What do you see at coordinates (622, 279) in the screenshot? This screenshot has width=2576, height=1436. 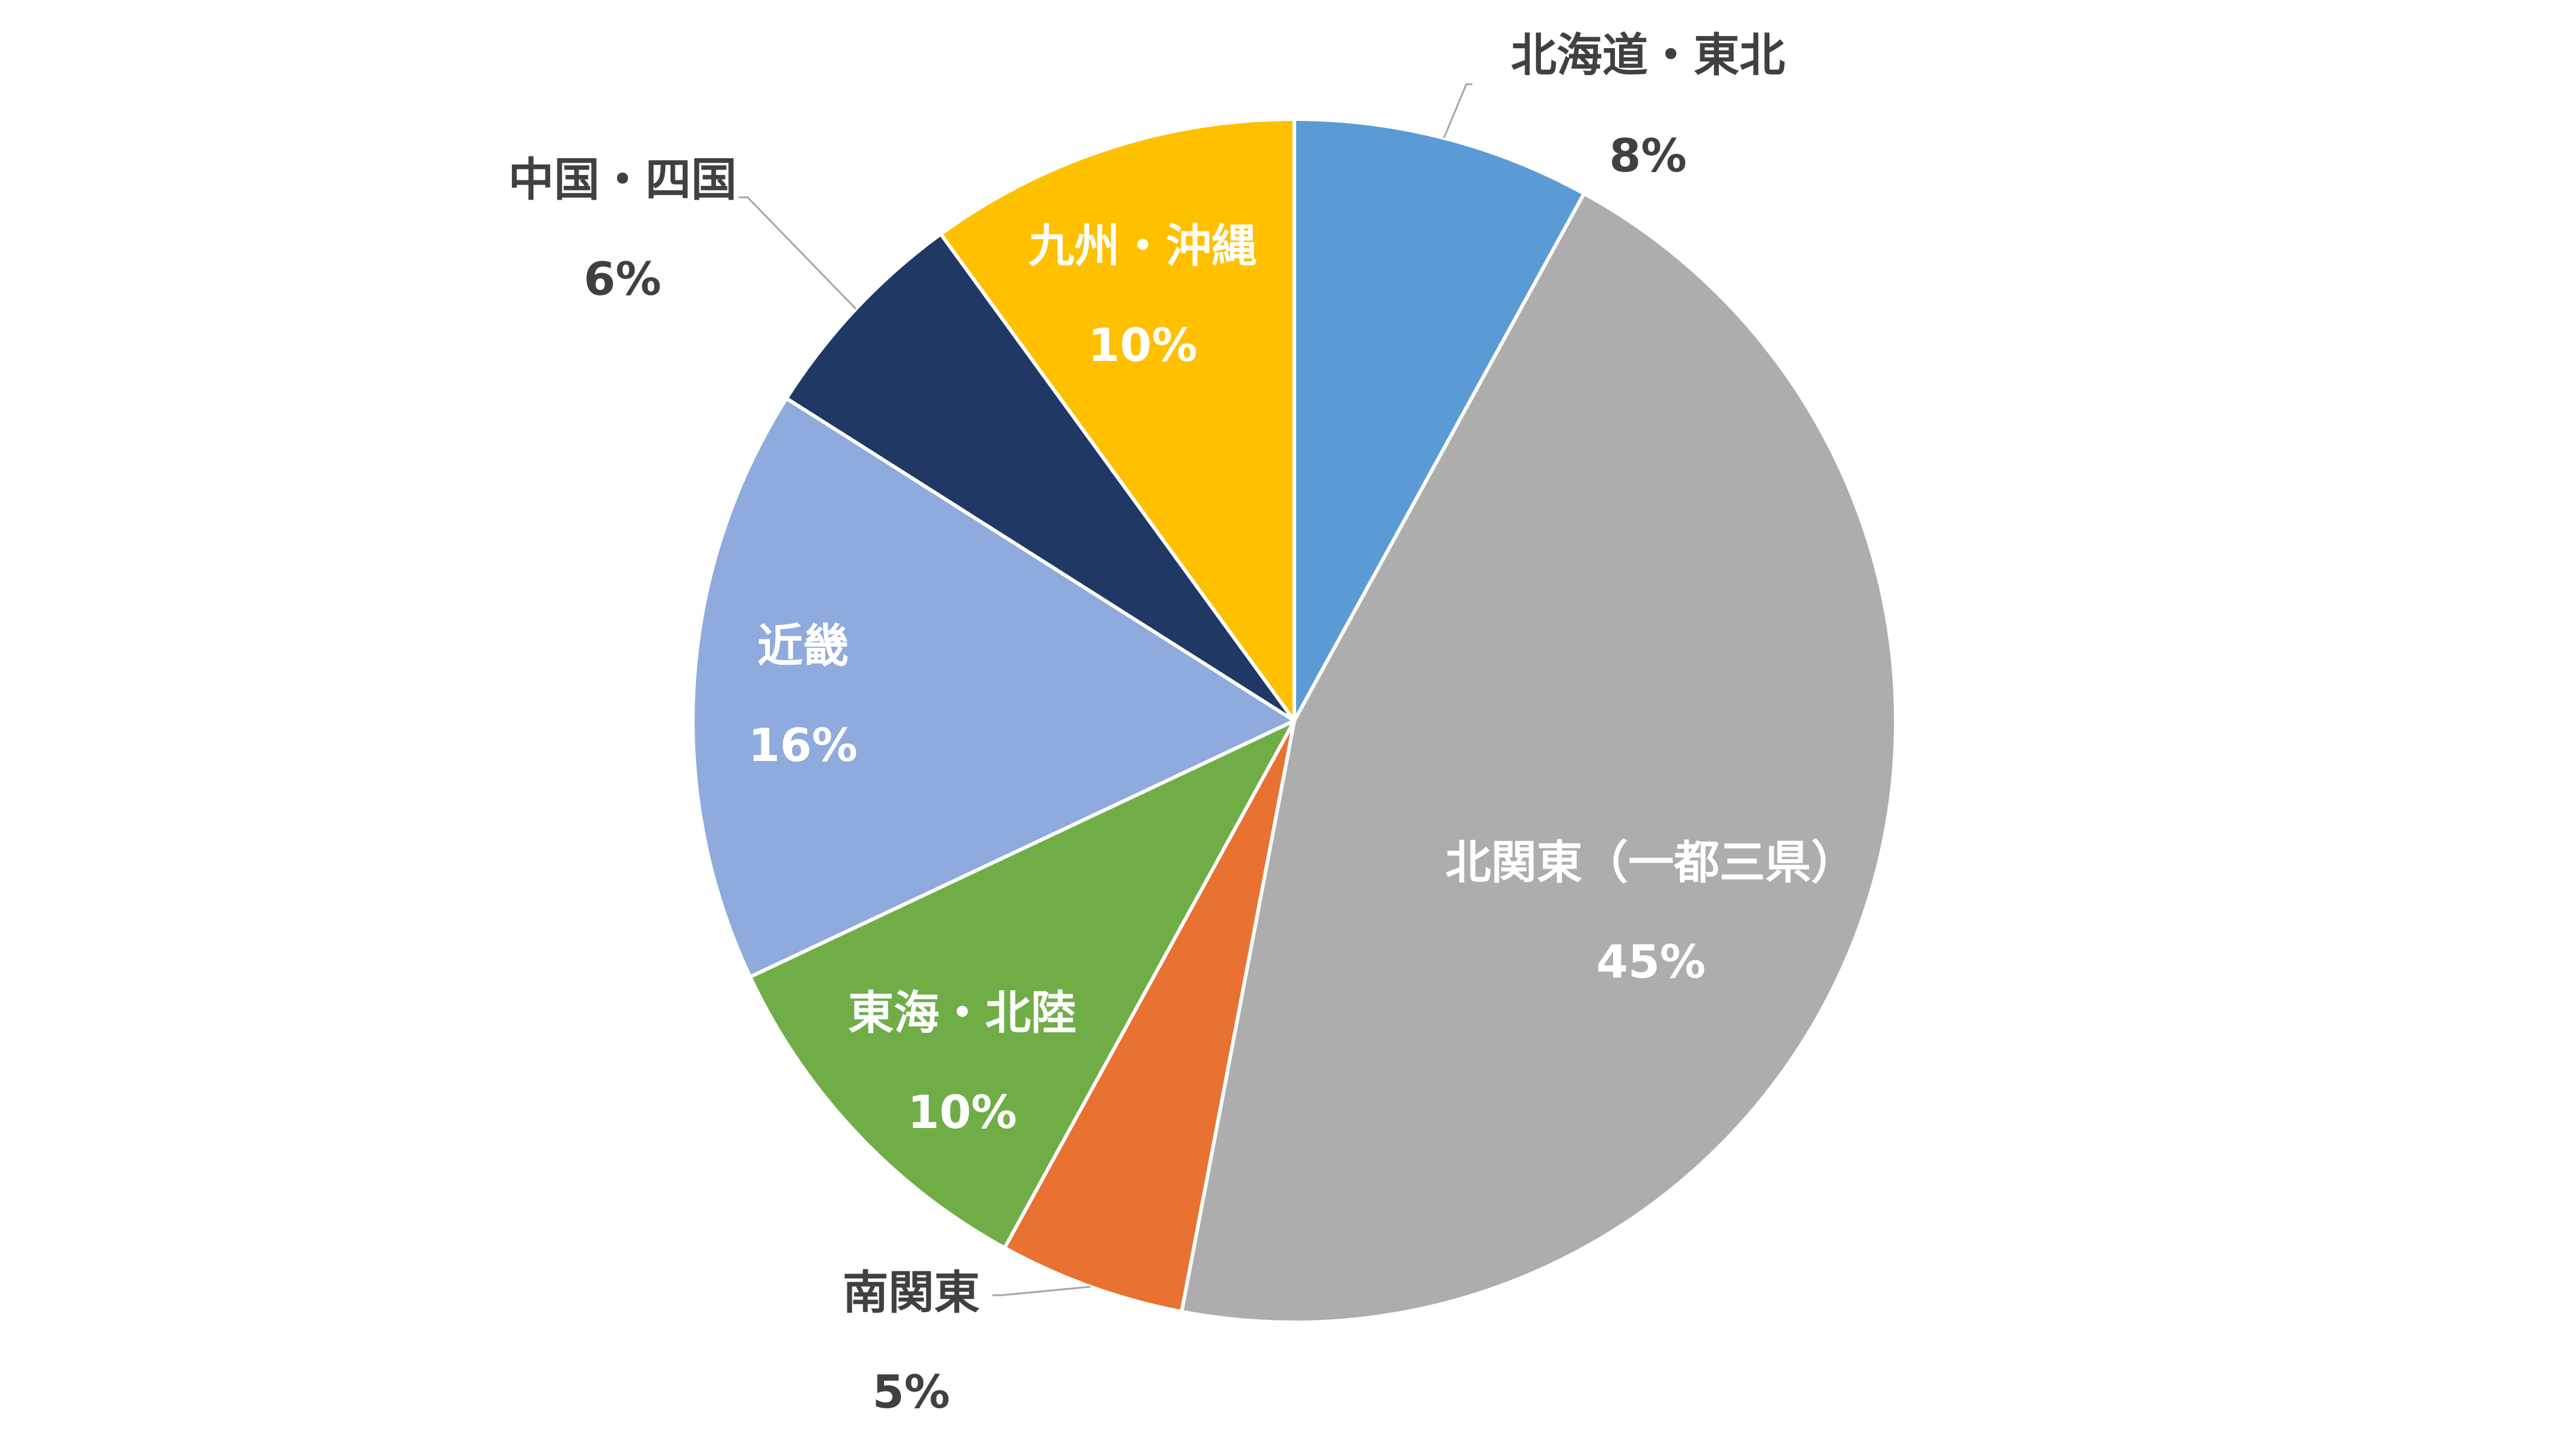 I see `slice-percent: 6%` at bounding box center [622, 279].